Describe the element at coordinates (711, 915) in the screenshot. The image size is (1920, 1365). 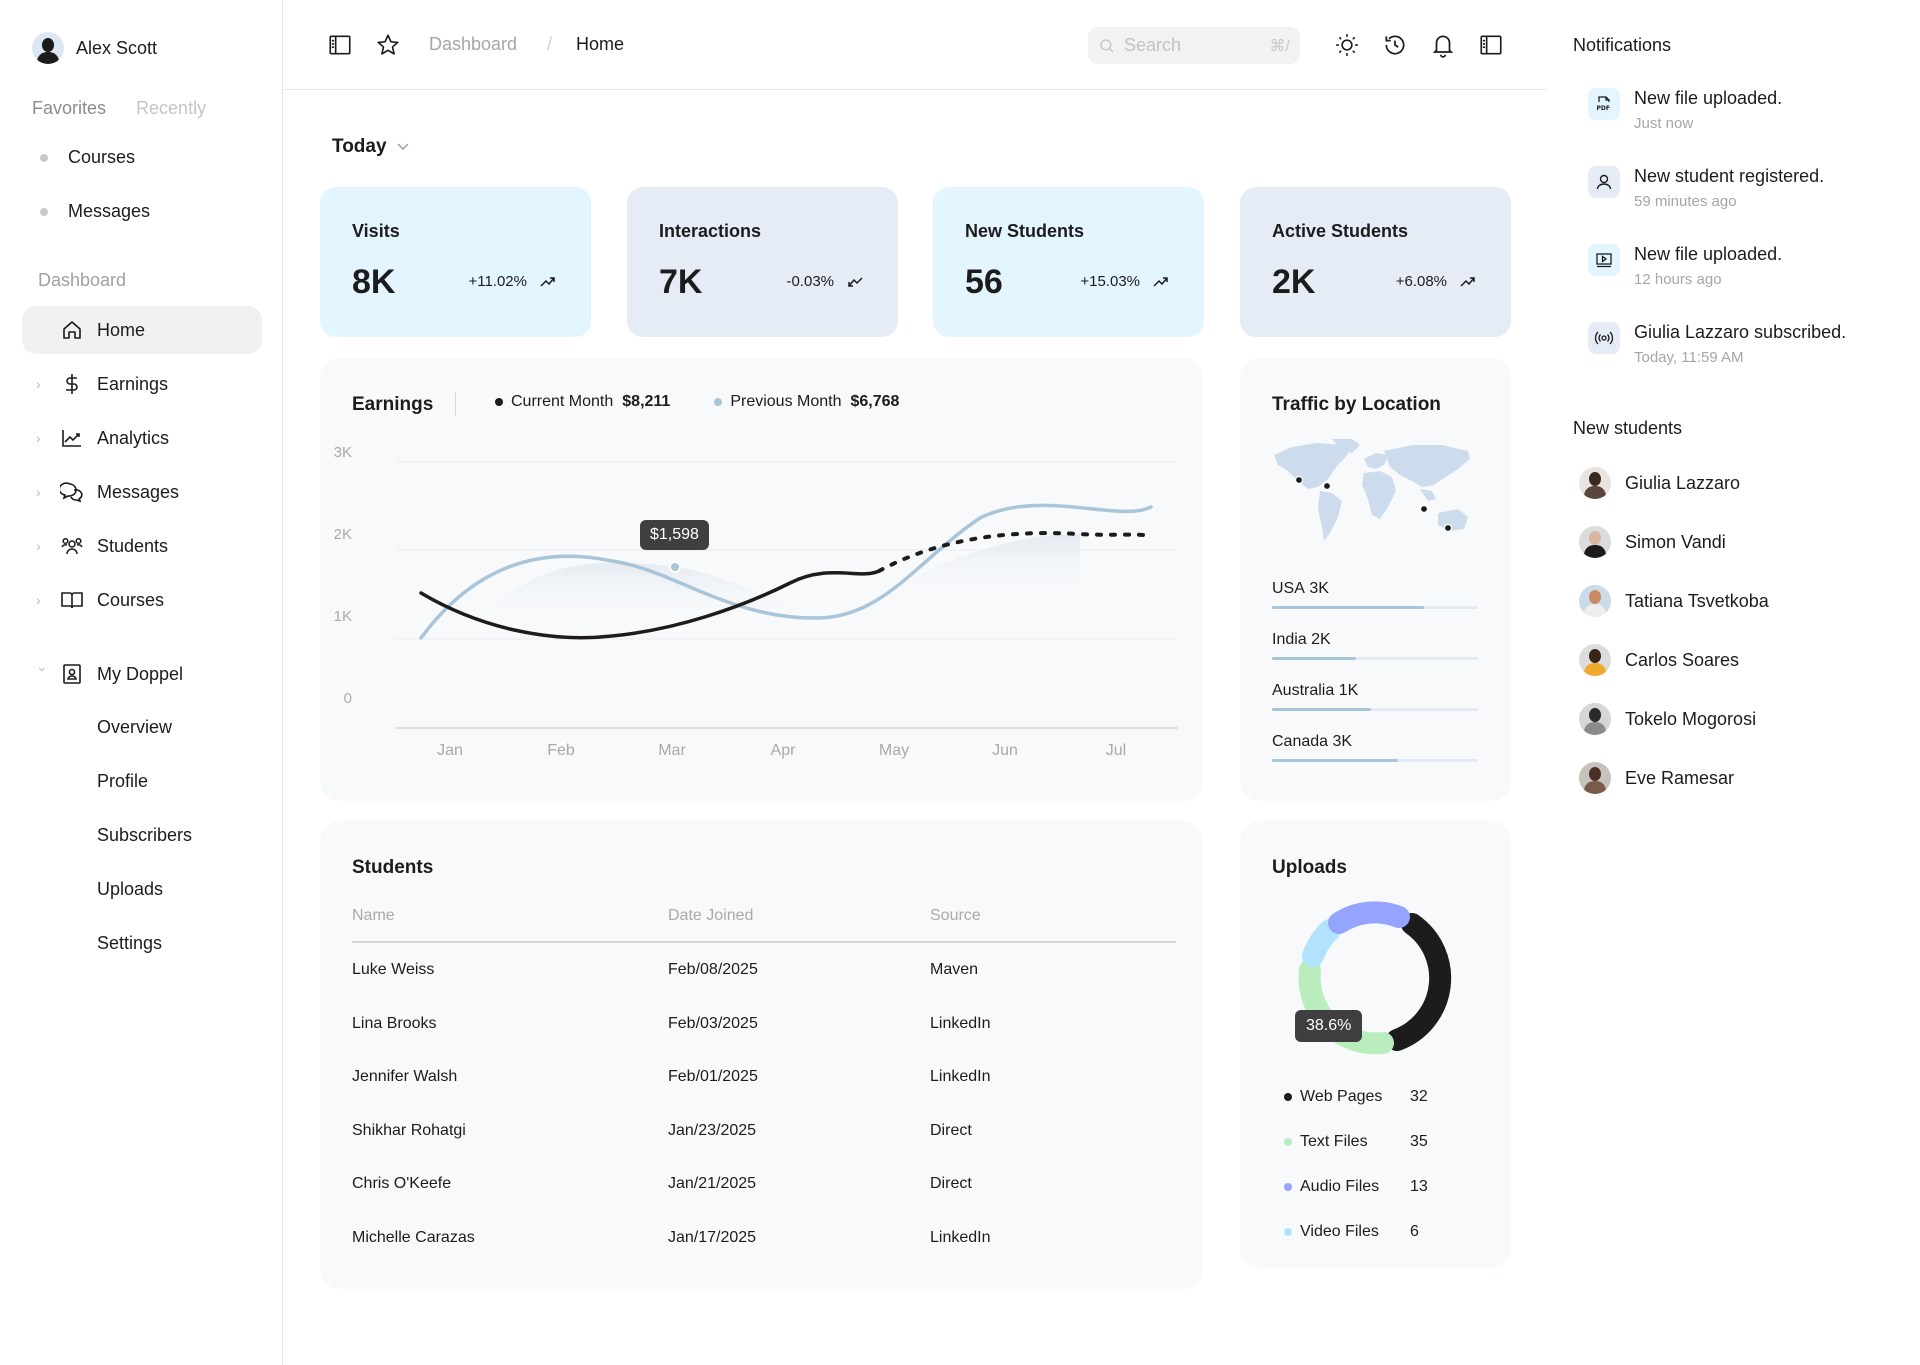
I see `column-header-date-joined: Date Joined` at that location.